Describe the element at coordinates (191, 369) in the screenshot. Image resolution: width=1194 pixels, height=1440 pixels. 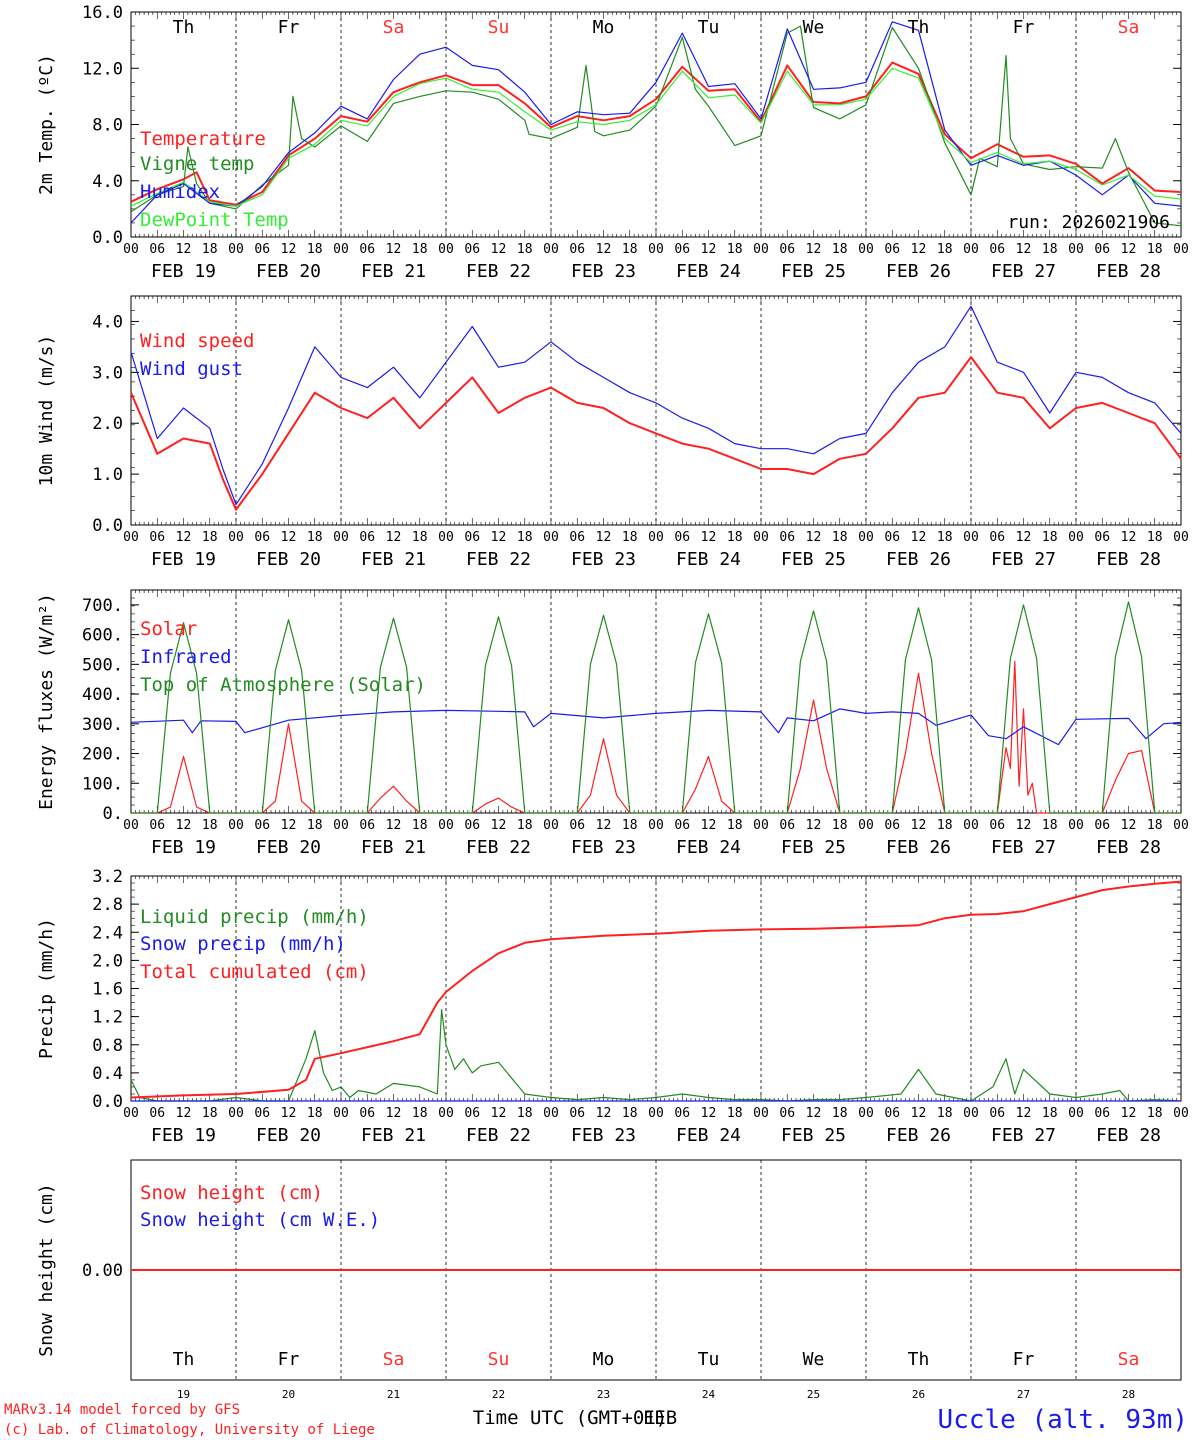
I see `legend-entry: Wind gust` at that location.